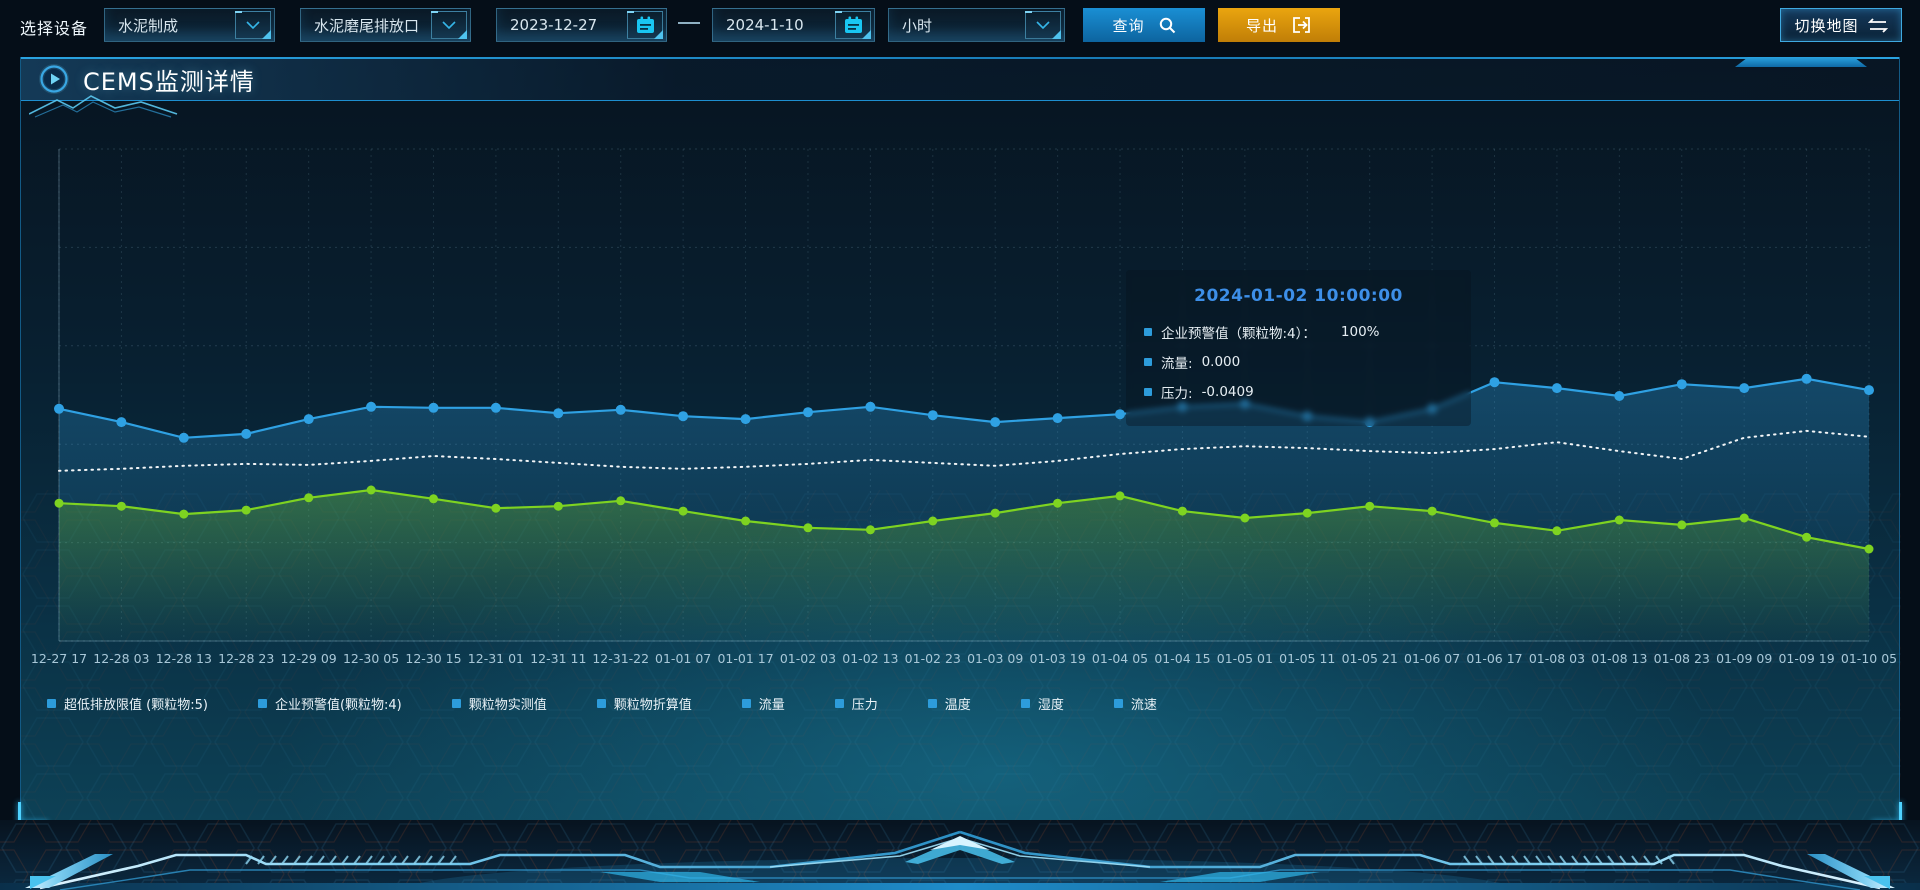  What do you see at coordinates (1238, 334) in the screenshot?
I see `tooltip-series-label: 企业预警值（颗粒物:4）：` at bounding box center [1238, 334].